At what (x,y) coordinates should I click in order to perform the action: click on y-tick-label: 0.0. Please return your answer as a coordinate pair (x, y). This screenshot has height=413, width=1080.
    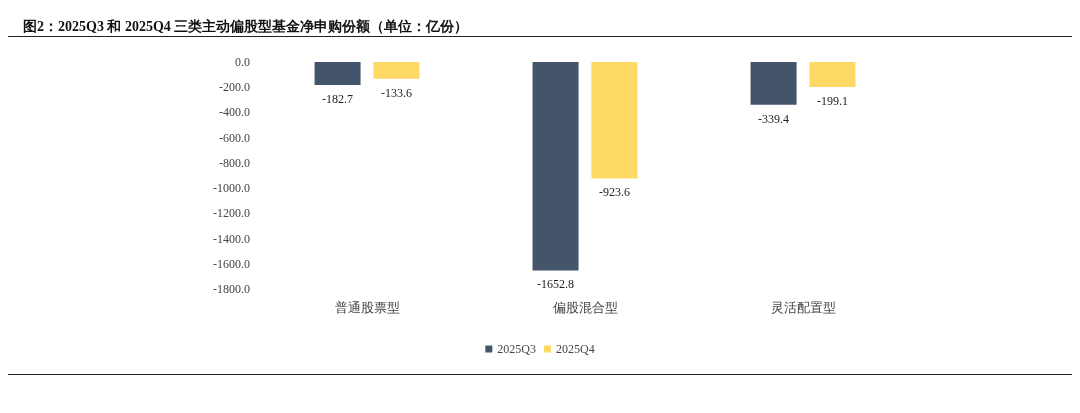
    Looking at the image, I should click on (242, 62).